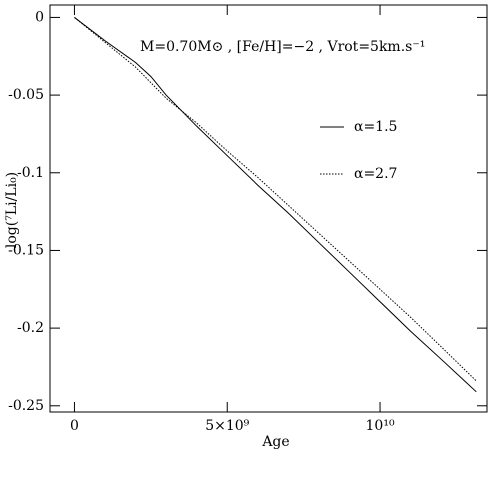  What do you see at coordinates (375, 127) in the screenshot?
I see `legend-label: α=1.5` at bounding box center [375, 127].